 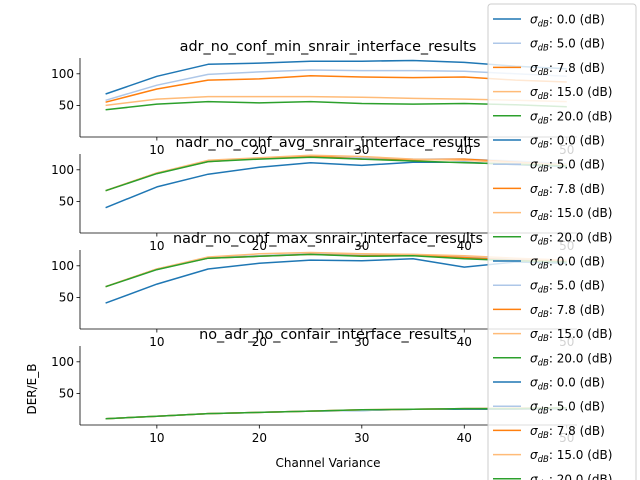 I want to click on panel-title: adr_no_conf_min_snrair_interface_results, so click(x=328, y=47).